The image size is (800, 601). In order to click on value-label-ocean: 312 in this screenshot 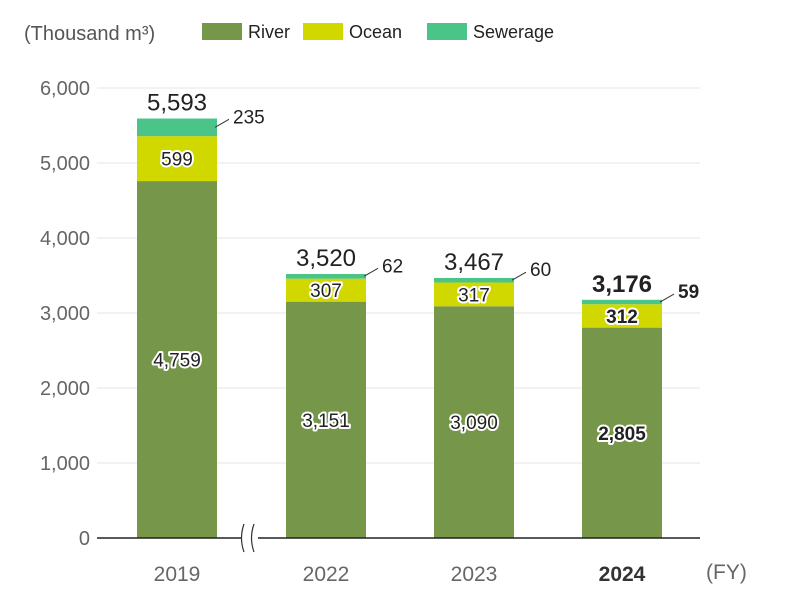, I will do `click(622, 317)`.